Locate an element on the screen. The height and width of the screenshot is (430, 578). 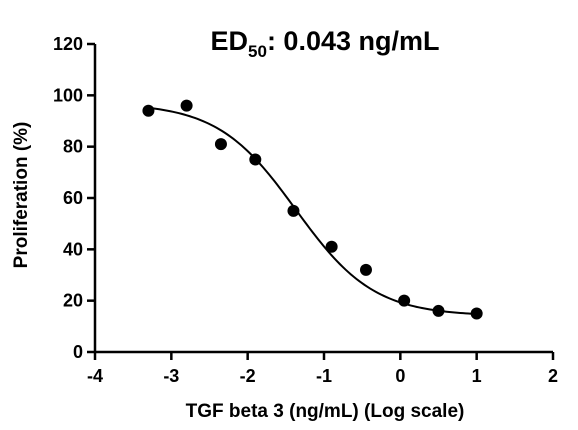
x-tick-label: -1 is located at coordinates (324, 376).